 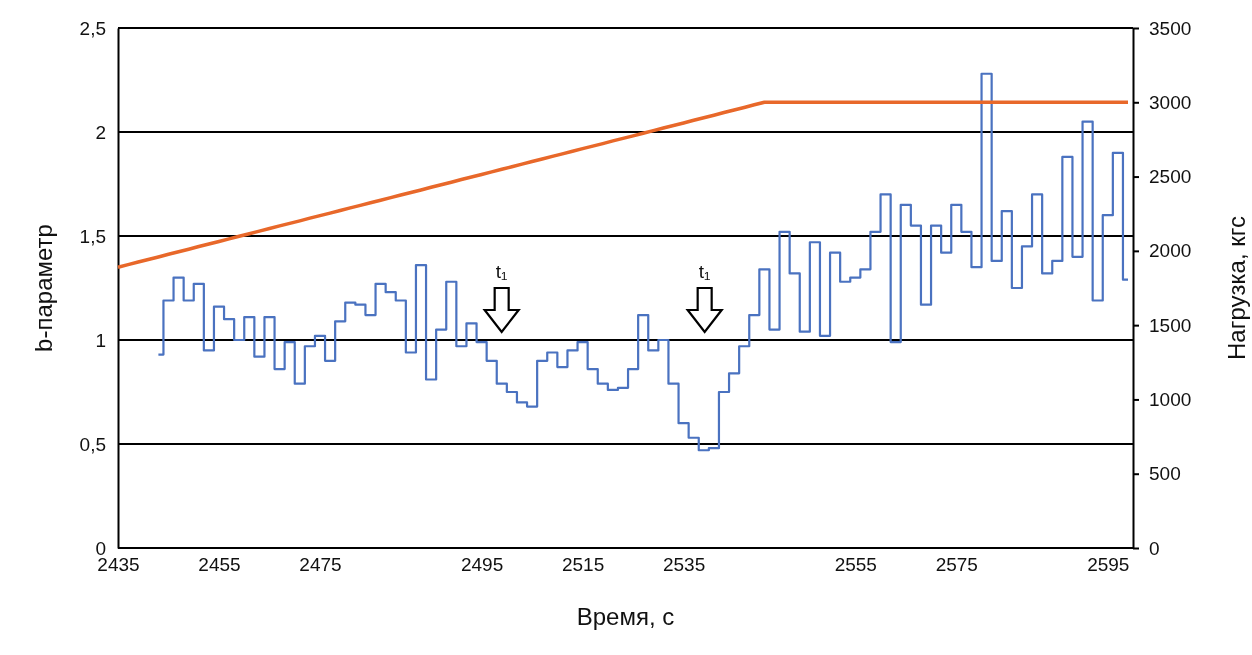 What do you see at coordinates (855, 565) in the screenshot?
I see `x-tick-label: 2555` at bounding box center [855, 565].